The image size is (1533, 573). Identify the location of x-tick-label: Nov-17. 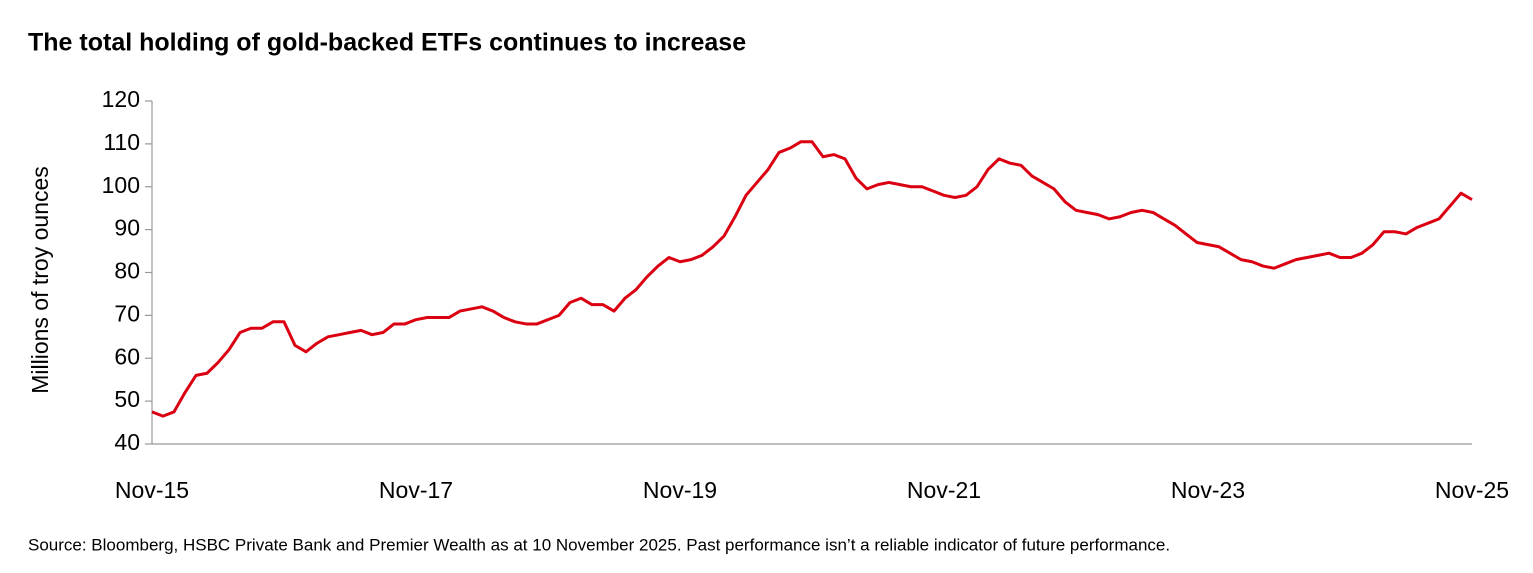
(416, 490).